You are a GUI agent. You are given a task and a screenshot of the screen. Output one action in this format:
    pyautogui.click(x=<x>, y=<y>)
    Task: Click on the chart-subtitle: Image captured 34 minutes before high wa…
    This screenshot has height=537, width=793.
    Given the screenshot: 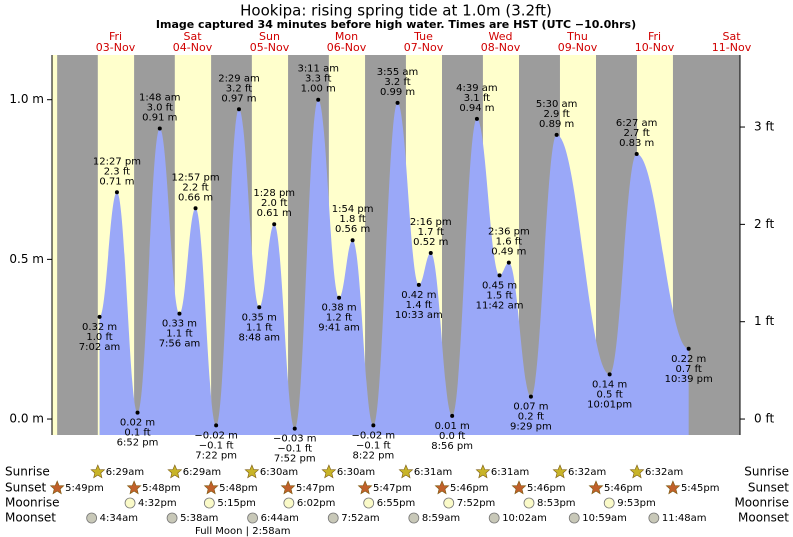 What is the action you would take?
    pyautogui.click(x=396, y=24)
    